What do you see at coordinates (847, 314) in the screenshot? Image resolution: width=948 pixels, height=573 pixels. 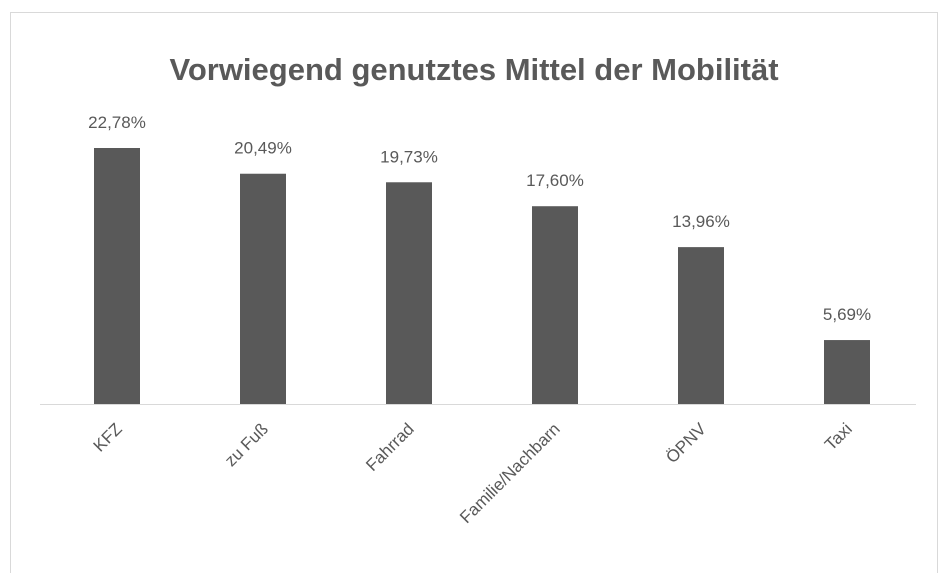 I see `value-label: 5,69%` at bounding box center [847, 314].